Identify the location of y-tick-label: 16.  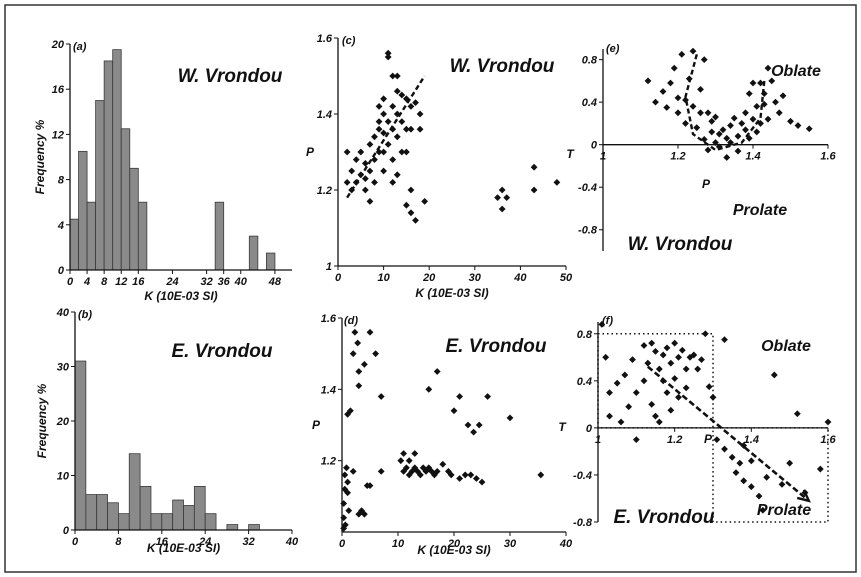
(58, 90).